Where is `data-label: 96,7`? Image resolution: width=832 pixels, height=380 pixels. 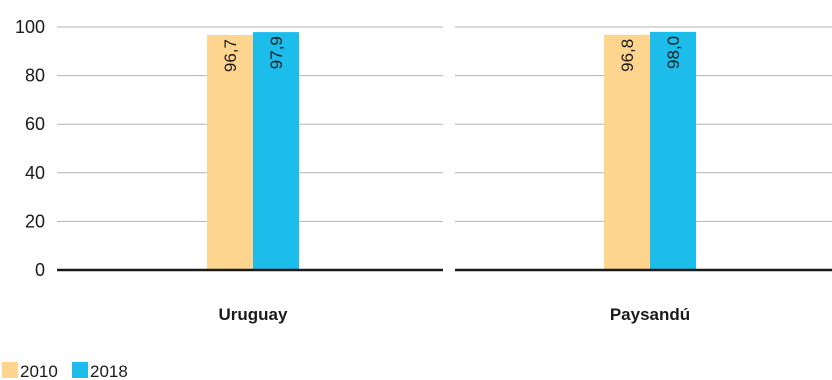 data-label: 96,7 is located at coordinates (230, 55).